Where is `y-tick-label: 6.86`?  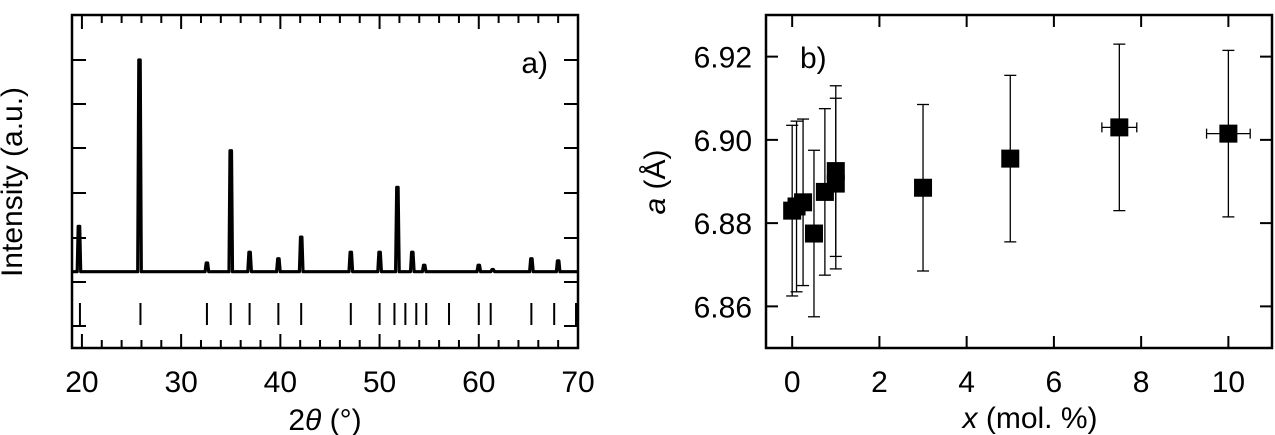
y-tick-label: 6.86 is located at coordinates (723, 307).